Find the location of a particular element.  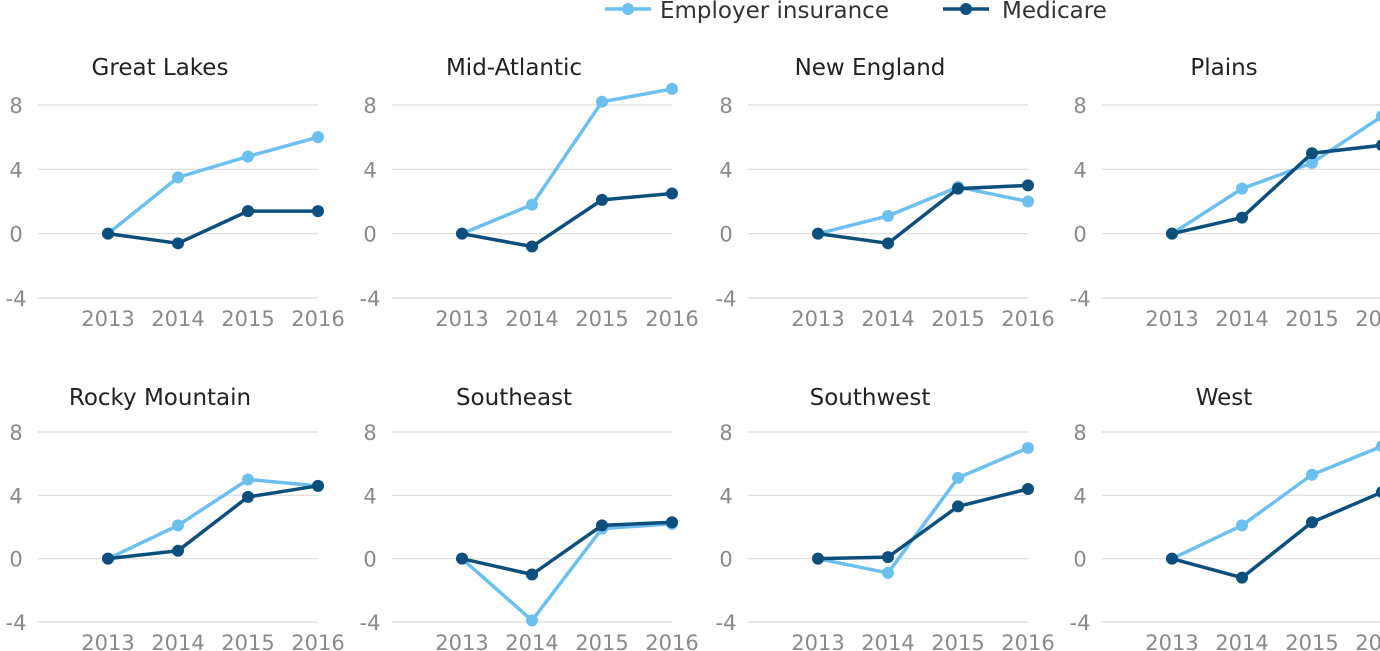

legend: Employer insurance Medicare is located at coordinates (856, 12).